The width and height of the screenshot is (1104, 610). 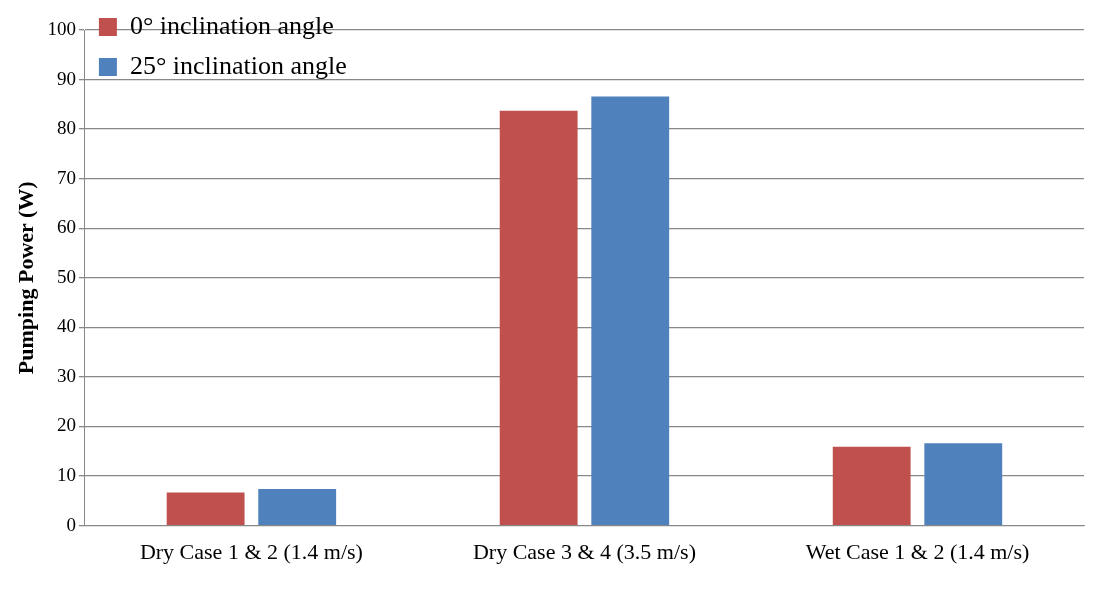 What do you see at coordinates (231, 25) in the screenshot?
I see `legend-label: 0° inclination angle` at bounding box center [231, 25].